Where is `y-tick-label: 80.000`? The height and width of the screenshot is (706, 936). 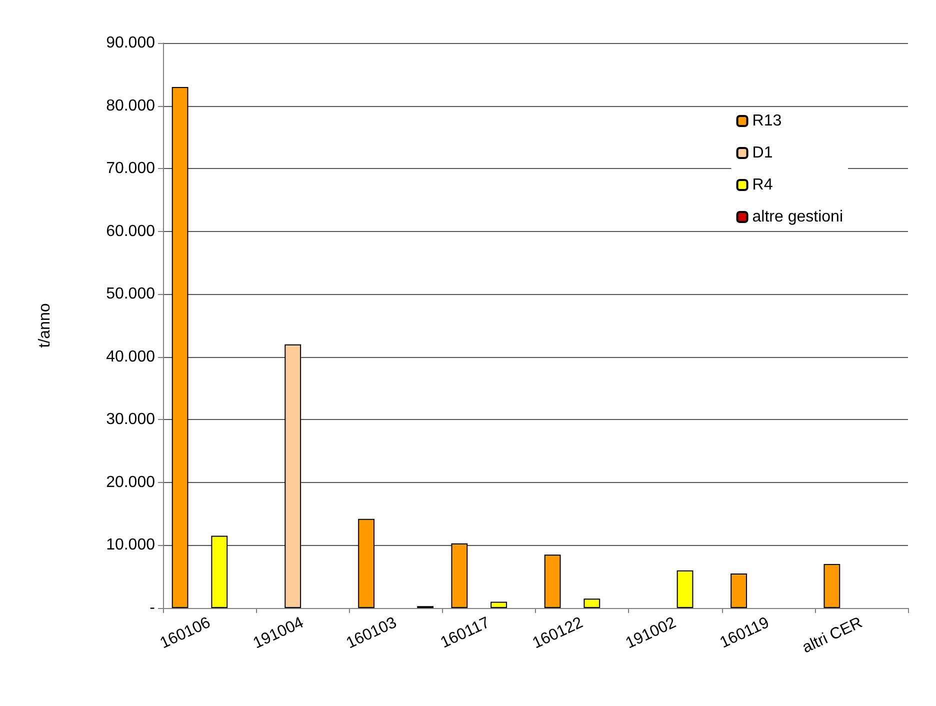
y-tick-label: 80.000 is located at coordinates (131, 105).